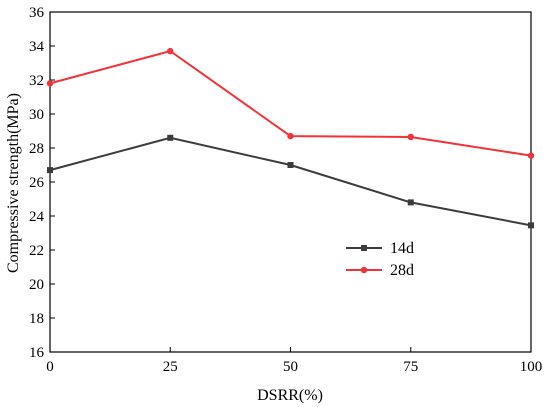  I want to click on y-tick-label: 30, so click(36, 115).